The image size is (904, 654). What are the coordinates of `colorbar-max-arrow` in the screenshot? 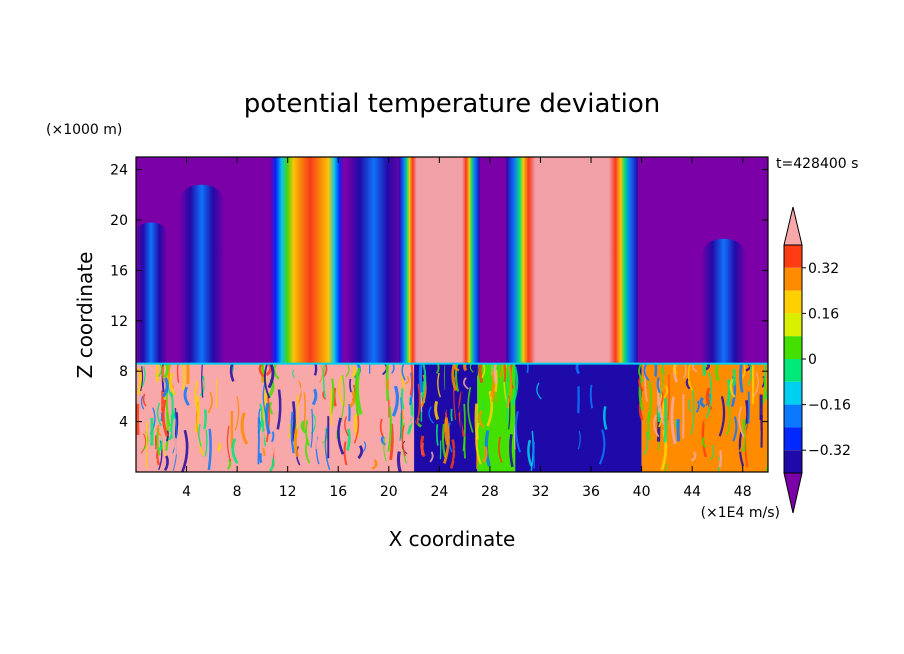 It's located at (793, 226).